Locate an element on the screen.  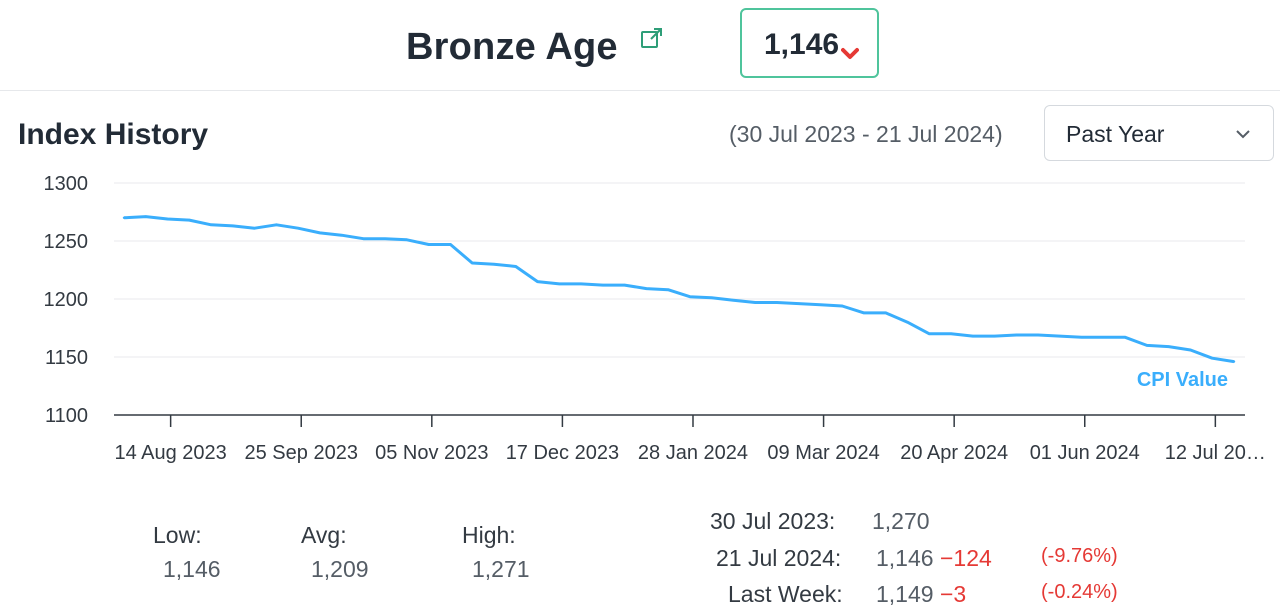
chevron-down-icon is located at coordinates (1243, 133).